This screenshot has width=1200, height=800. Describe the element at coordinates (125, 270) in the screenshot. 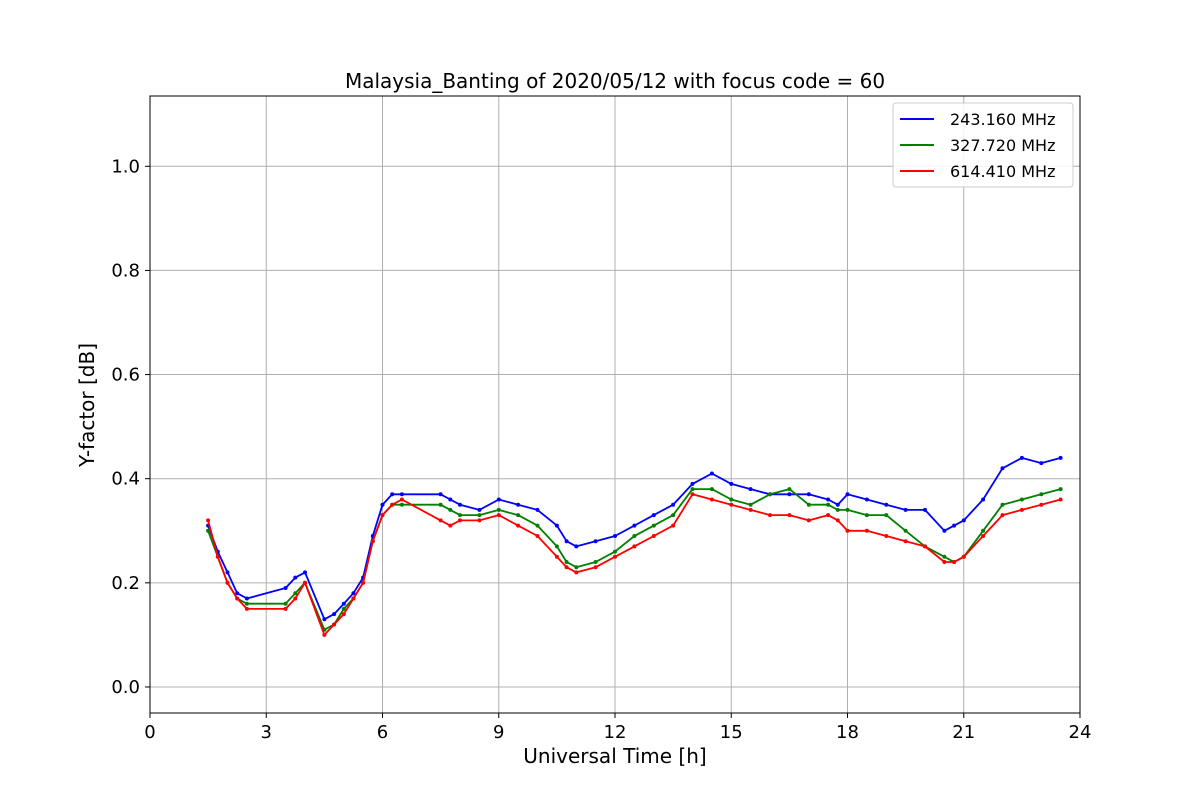

I see `y-tick-label: 0.8` at that location.